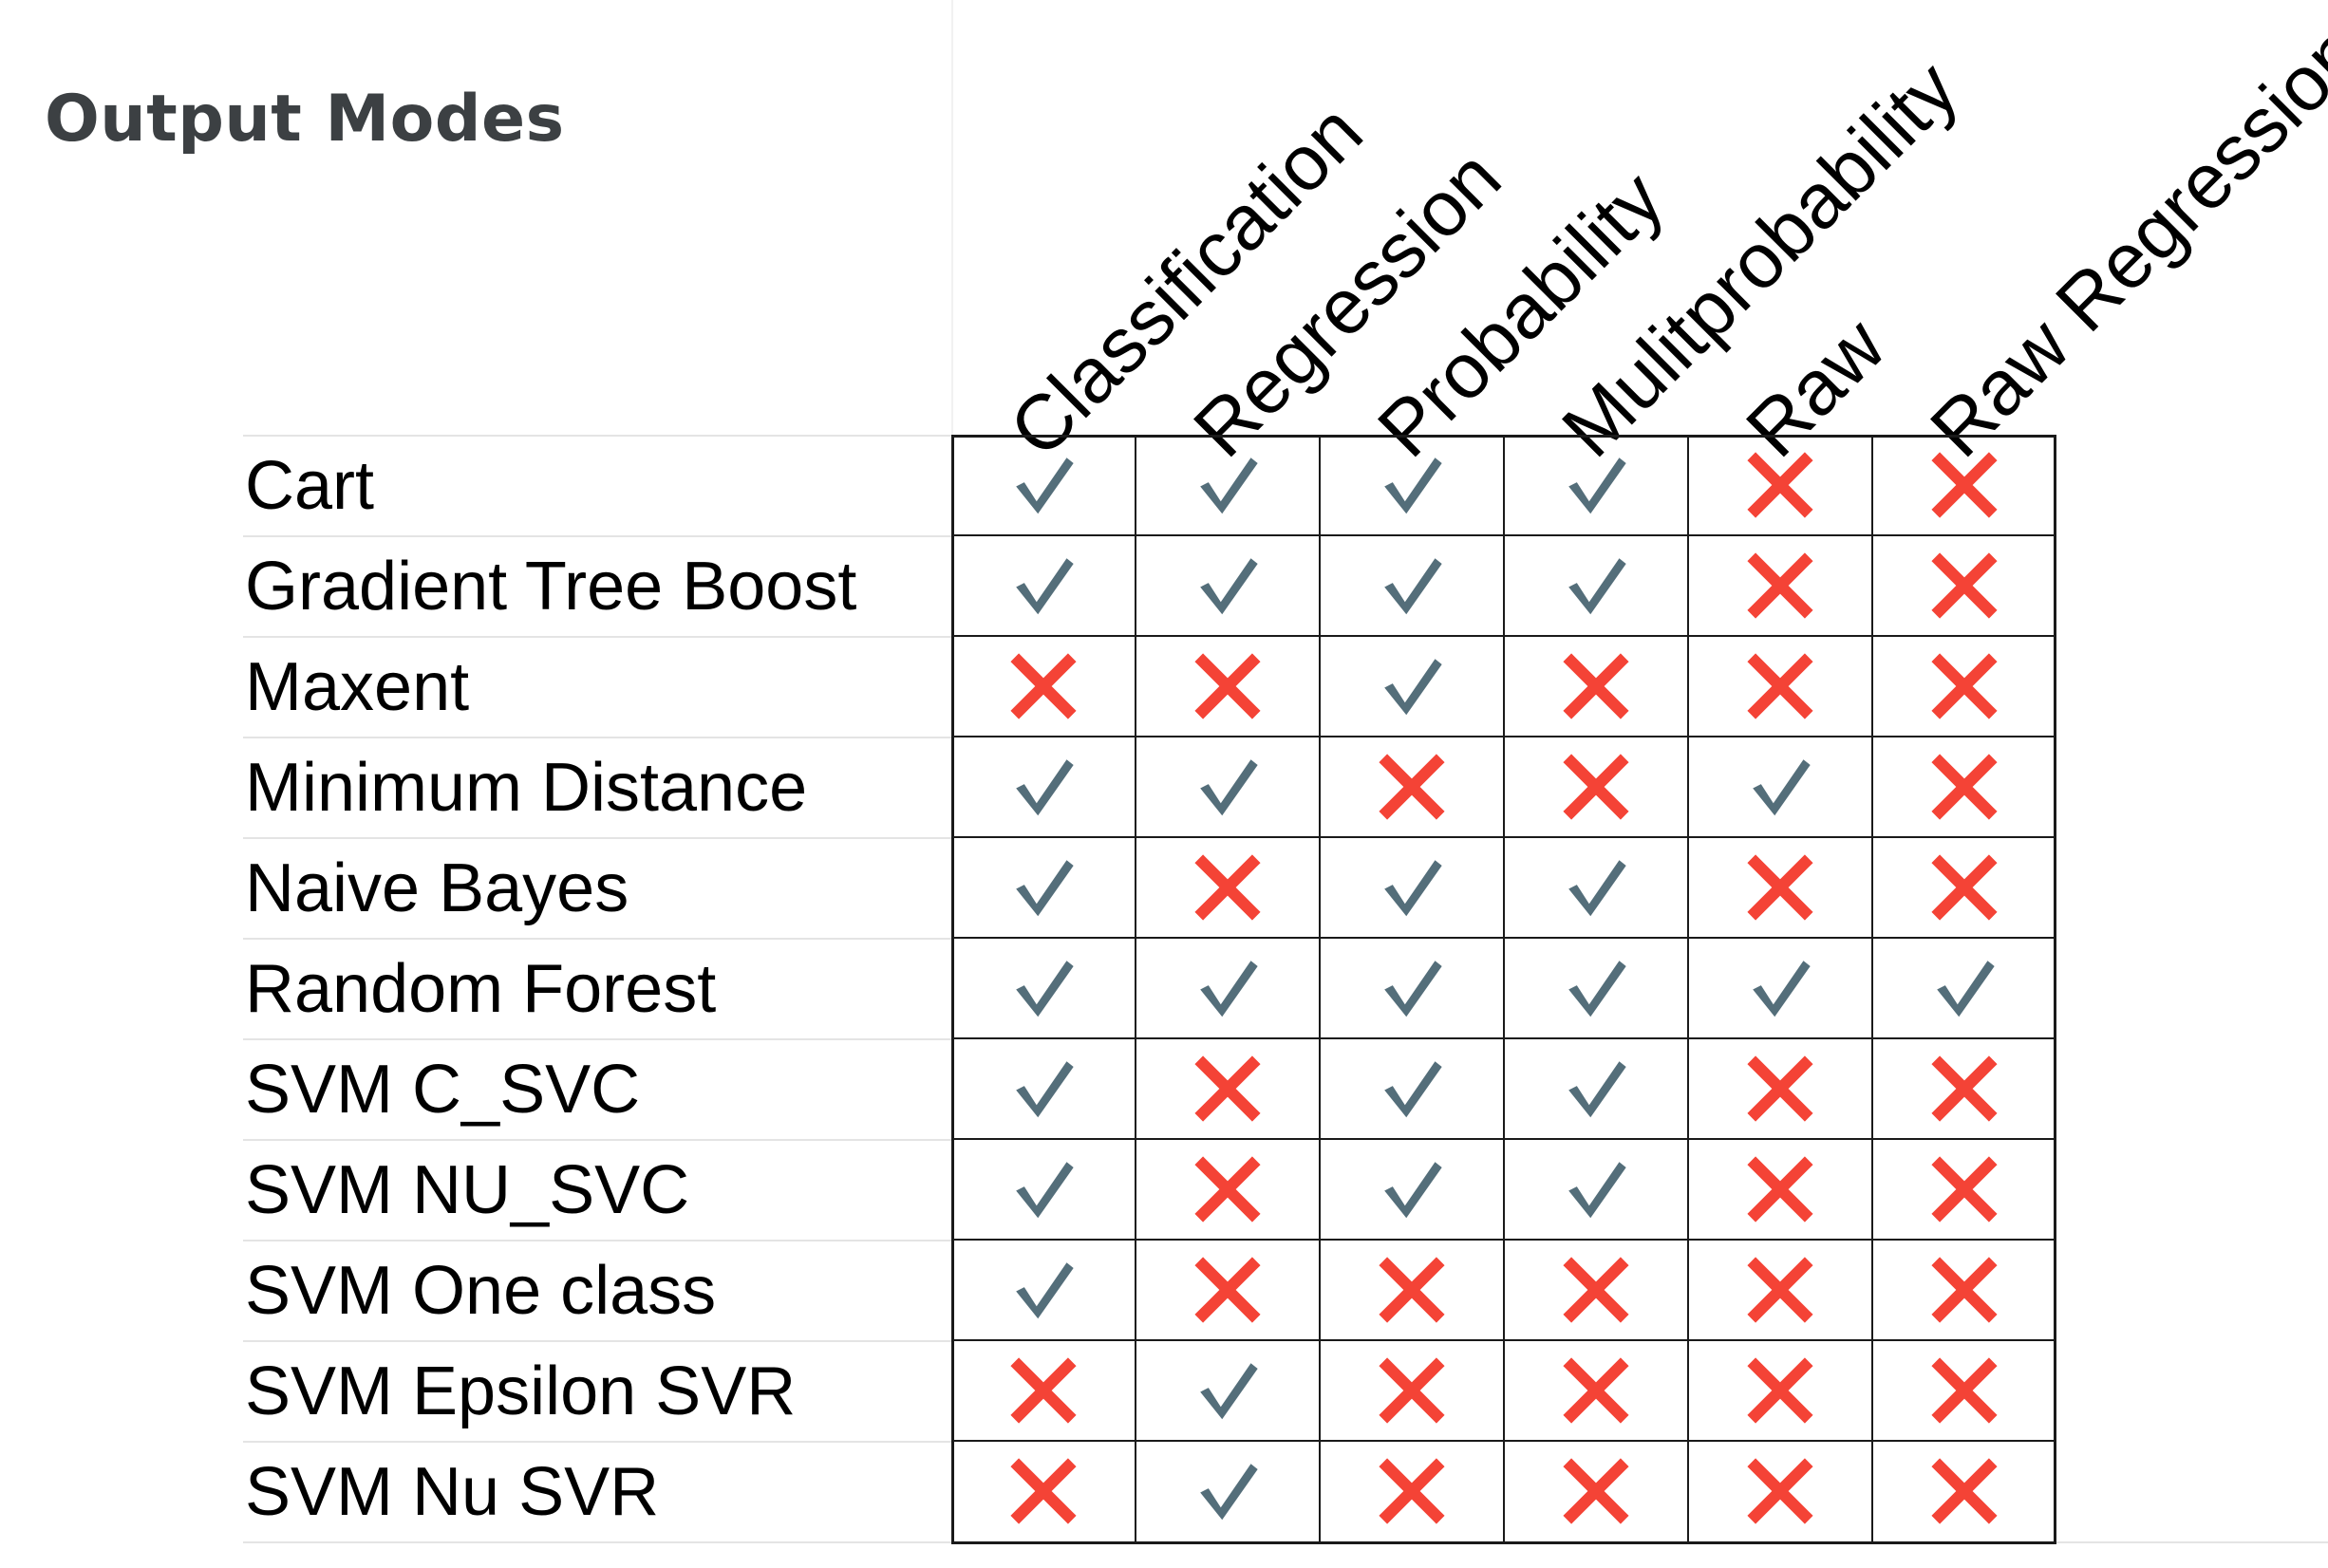  What do you see at coordinates (597, 787) in the screenshot?
I see `row-label: Minimum Distance` at bounding box center [597, 787].